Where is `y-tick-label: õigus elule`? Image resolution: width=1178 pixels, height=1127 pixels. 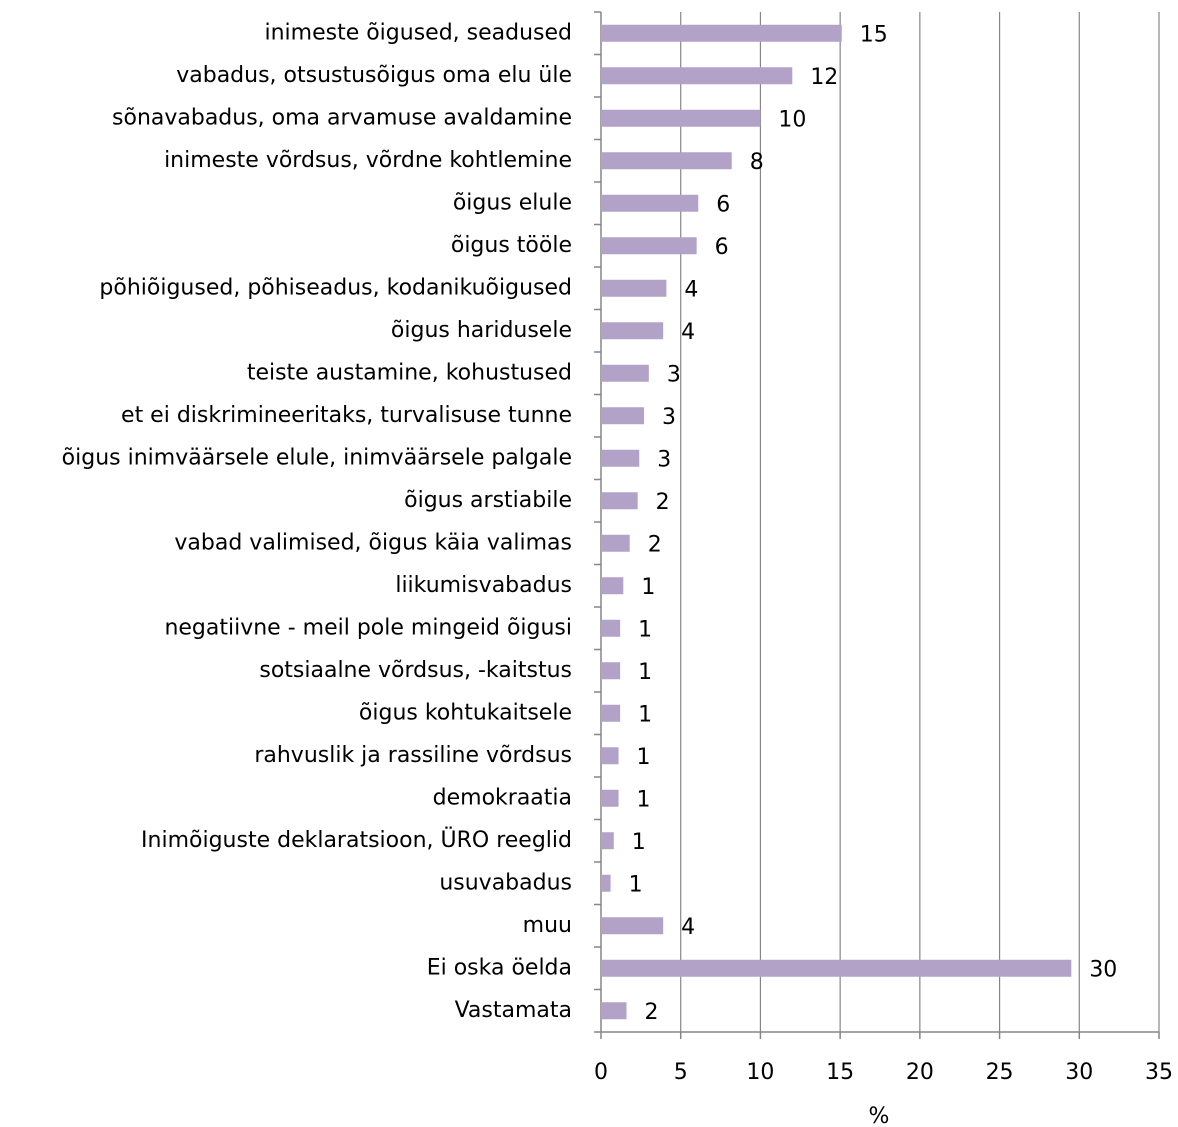
y-tick-label: õigus elule is located at coordinates (512, 202).